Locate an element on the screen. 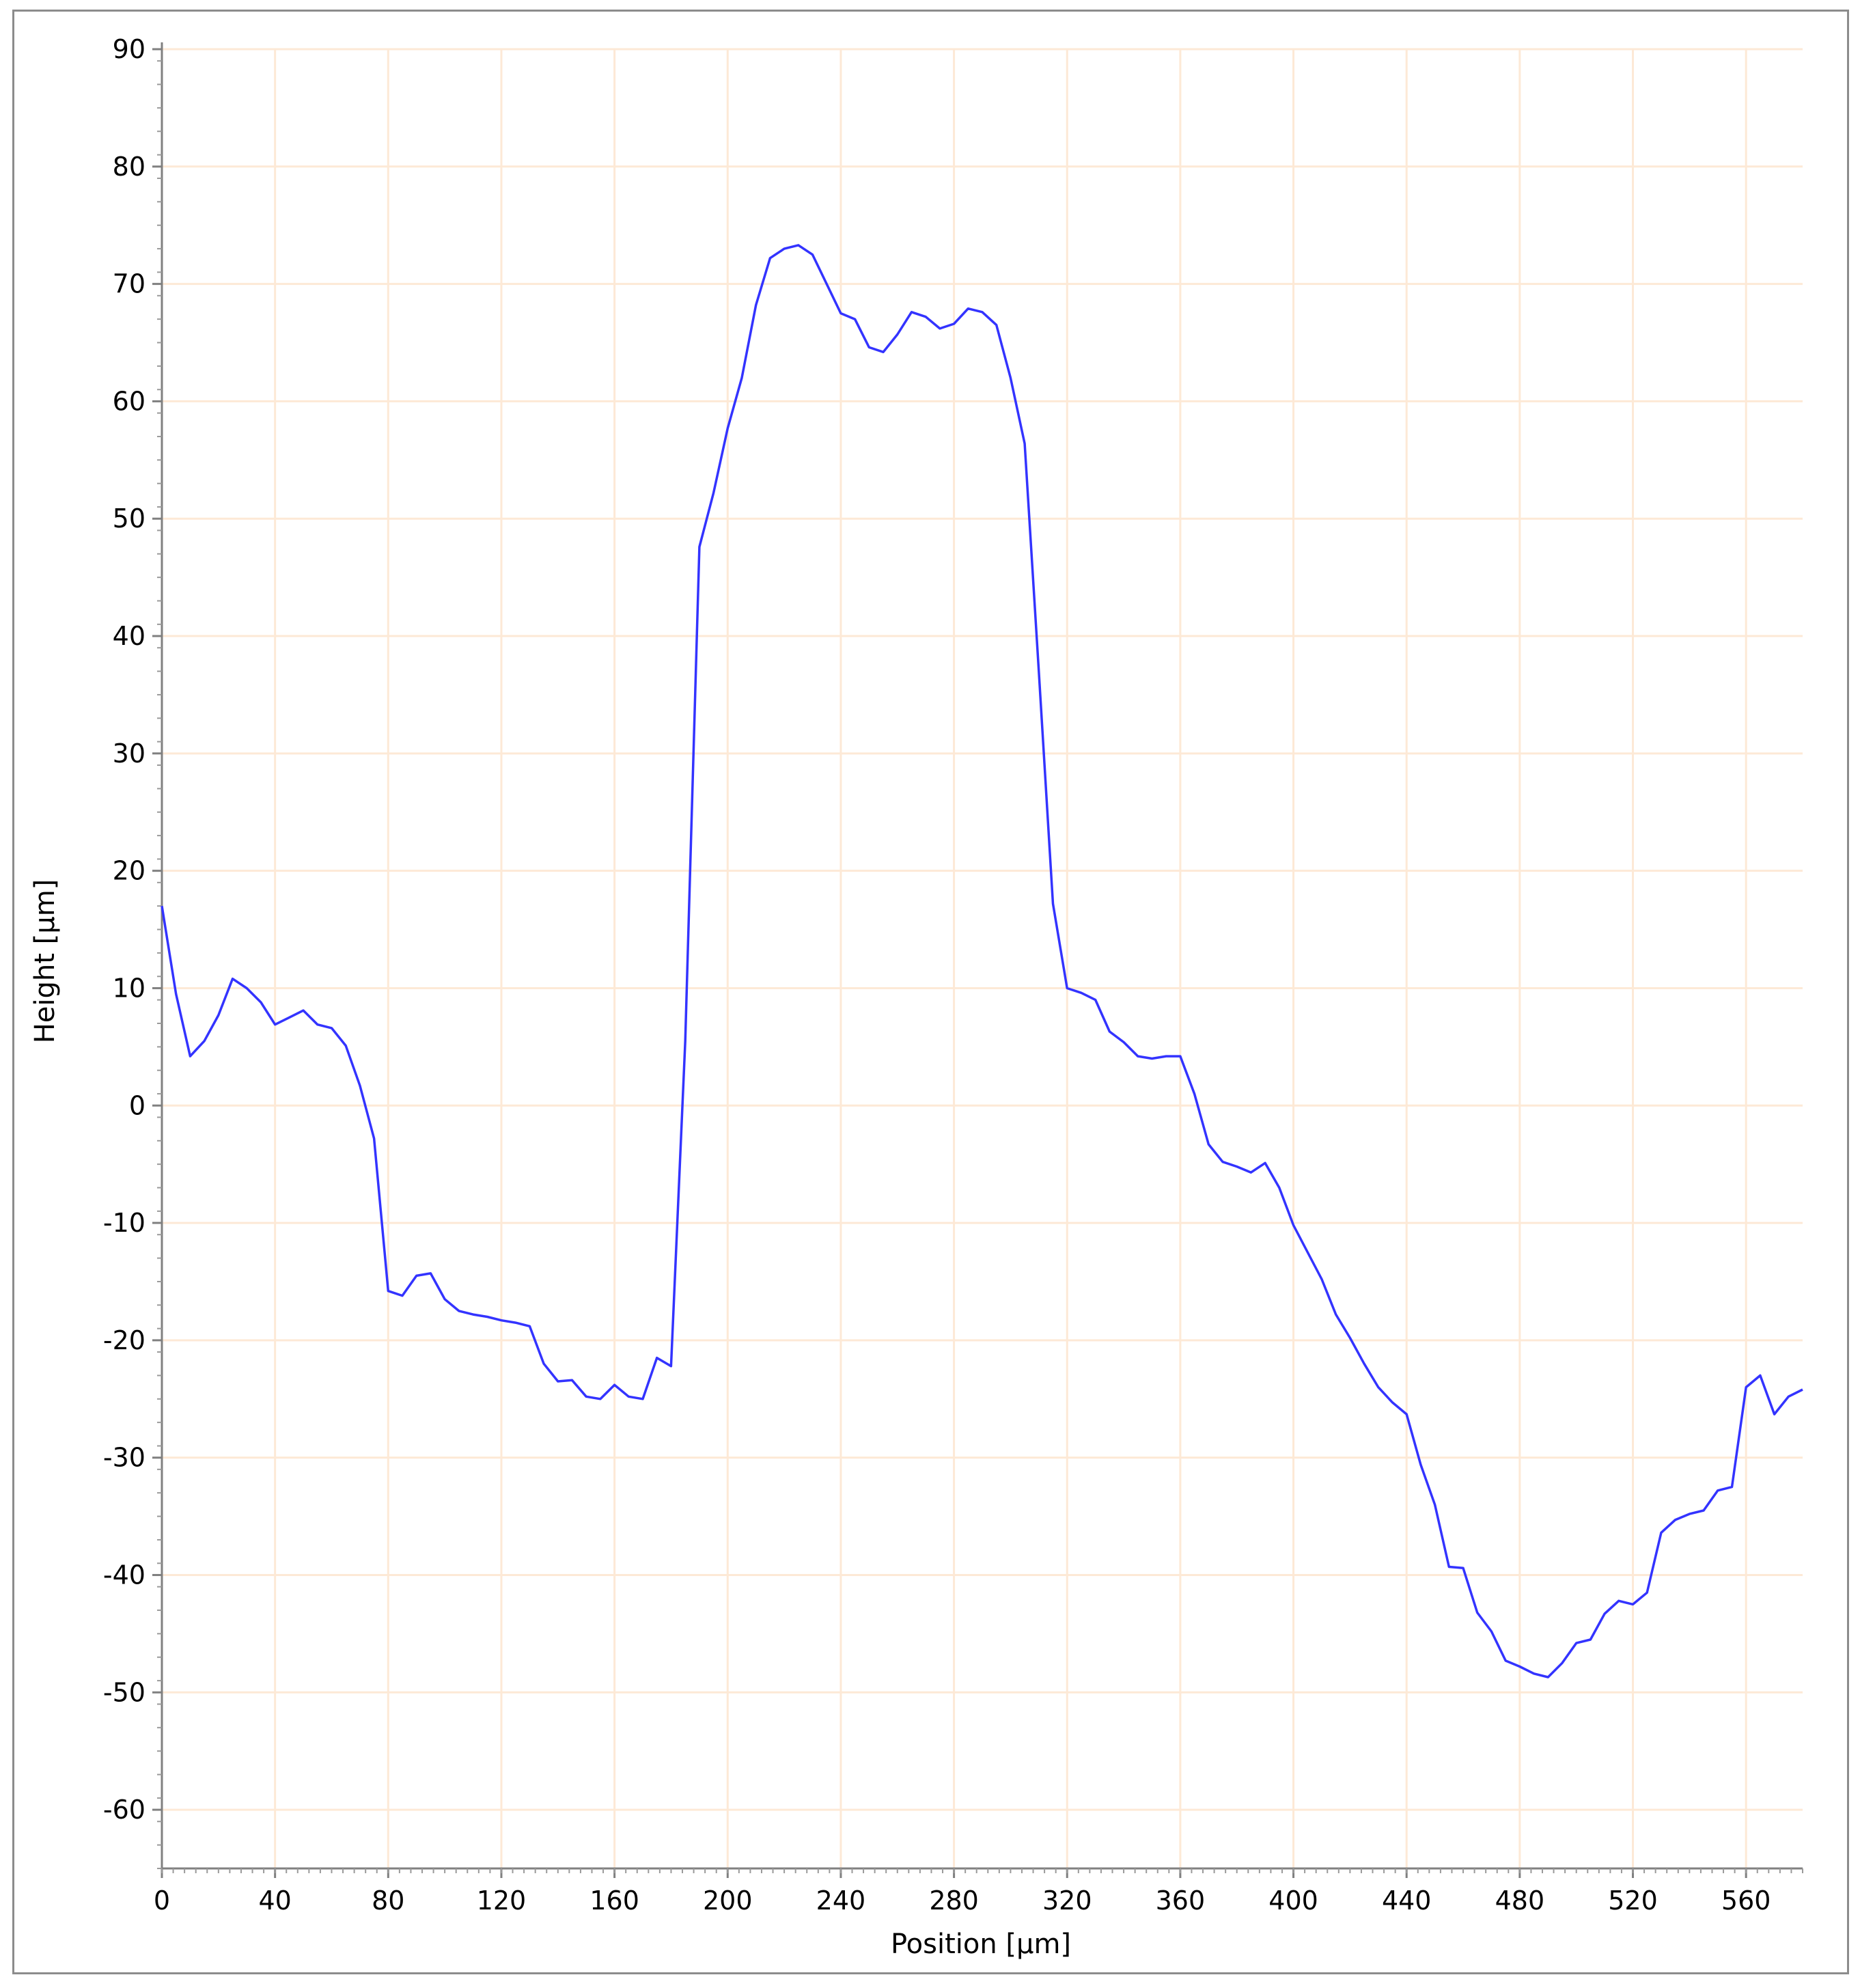 This screenshot has height=1988, width=1860. x-tick-label: 240 is located at coordinates (841, 1901).